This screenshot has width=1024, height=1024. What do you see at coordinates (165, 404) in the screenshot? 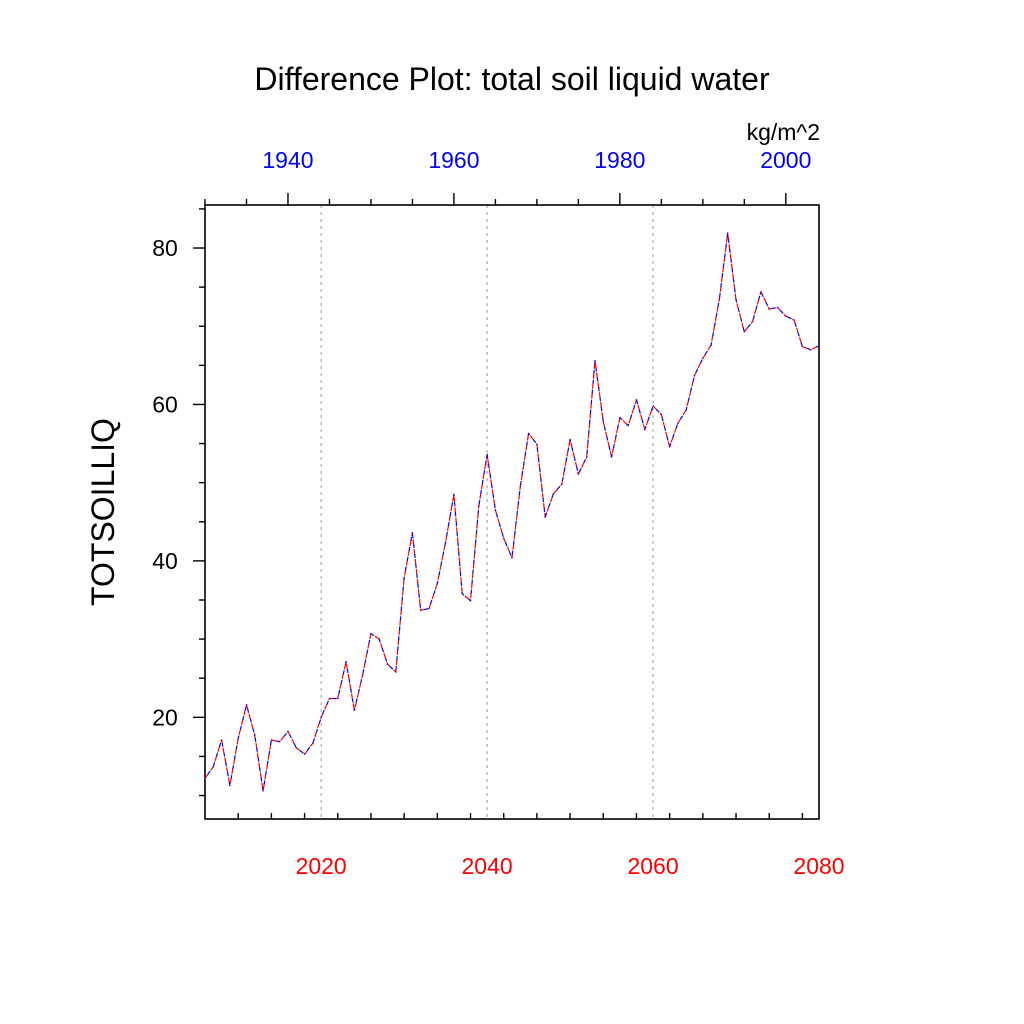
I see `y-tick-label: 60` at bounding box center [165, 404].